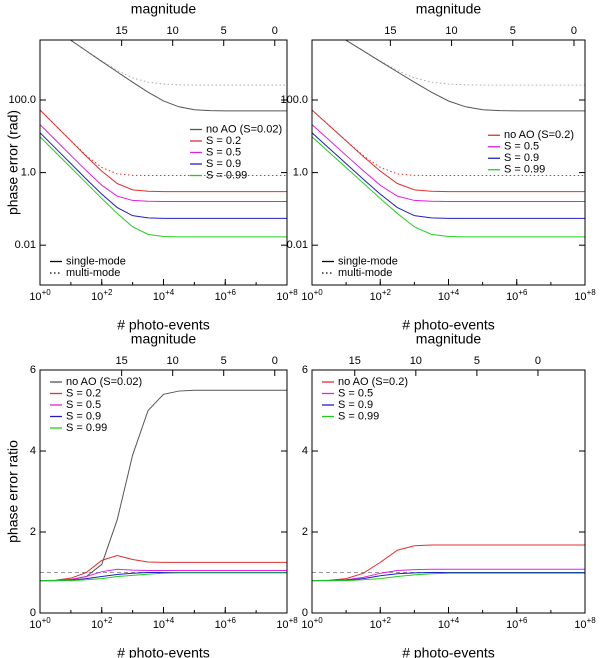  Describe the element at coordinates (13, 162) in the screenshot. I see `y-axis-title: phase error (rad)` at that location.